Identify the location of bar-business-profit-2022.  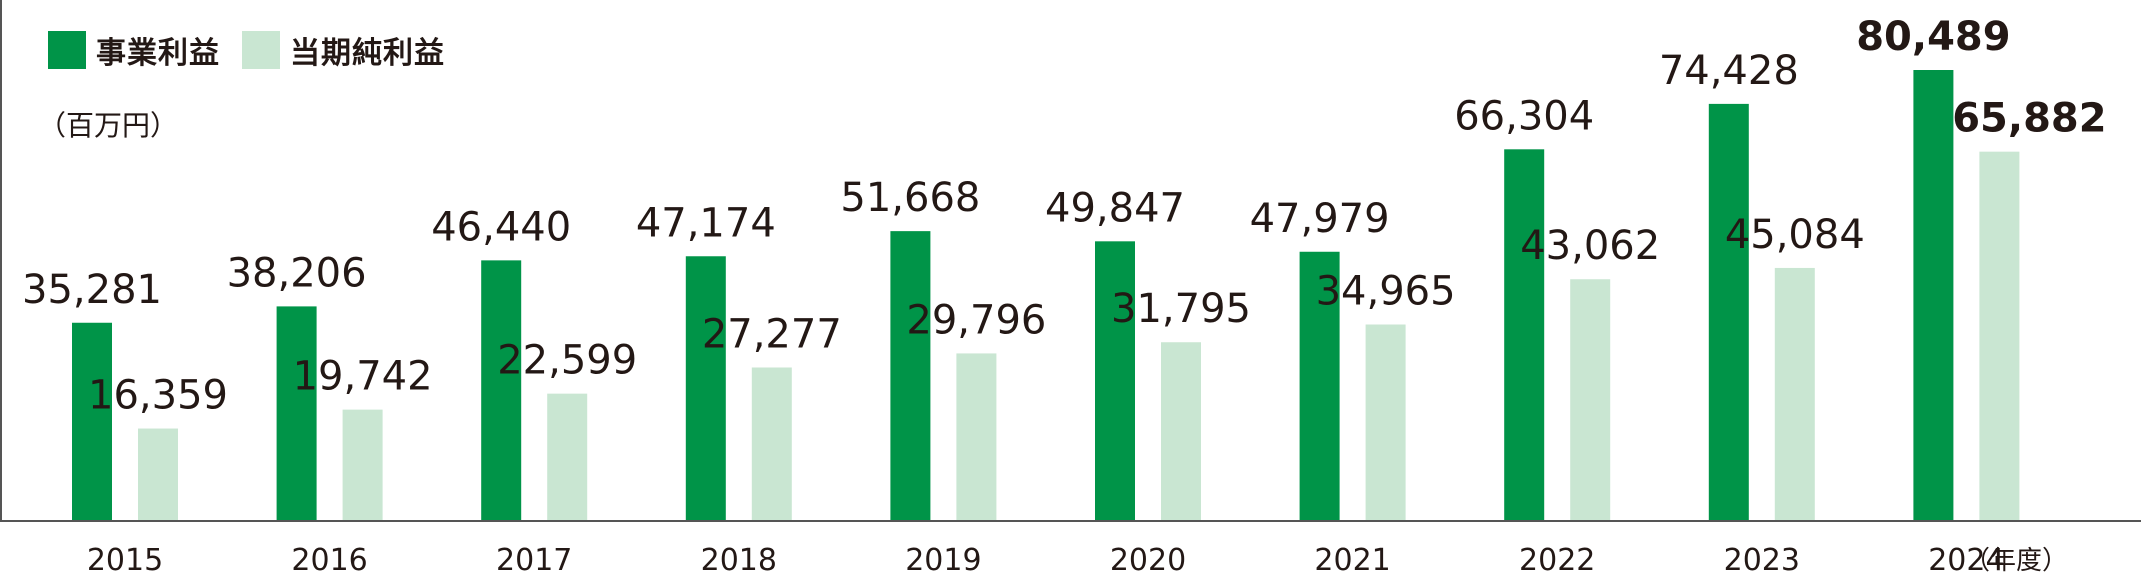
(1524, 335).